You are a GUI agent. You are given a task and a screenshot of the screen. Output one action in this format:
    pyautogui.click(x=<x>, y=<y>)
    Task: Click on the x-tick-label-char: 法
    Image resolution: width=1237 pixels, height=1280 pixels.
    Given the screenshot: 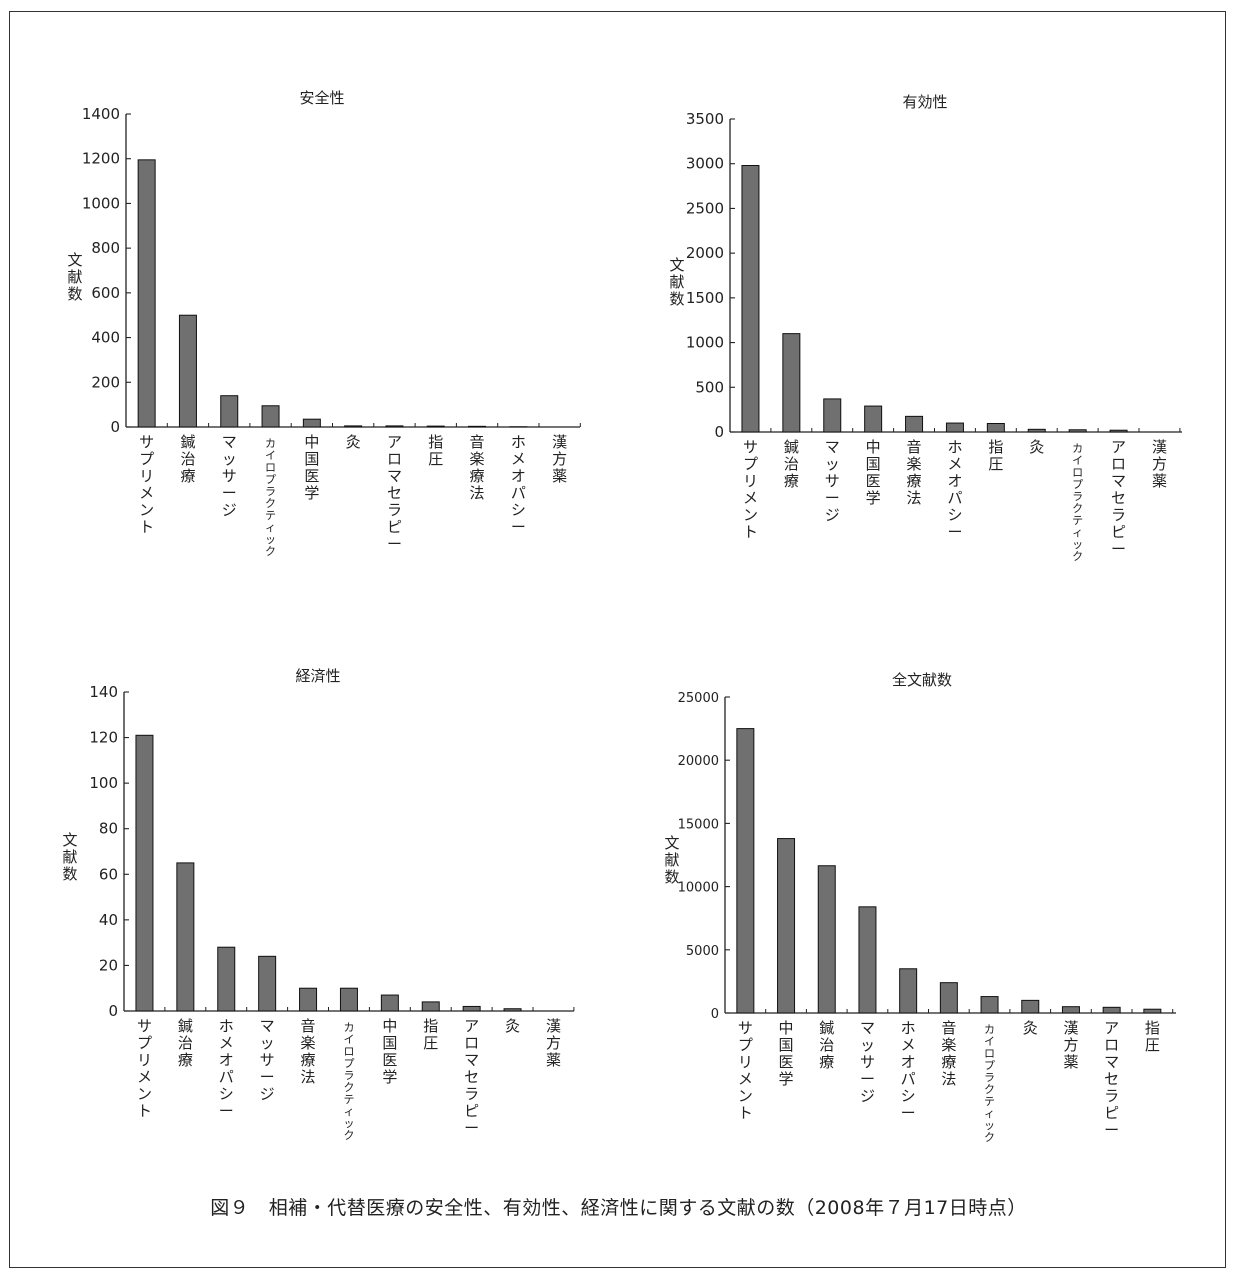 What is the action you would take?
    pyautogui.click(x=477, y=493)
    